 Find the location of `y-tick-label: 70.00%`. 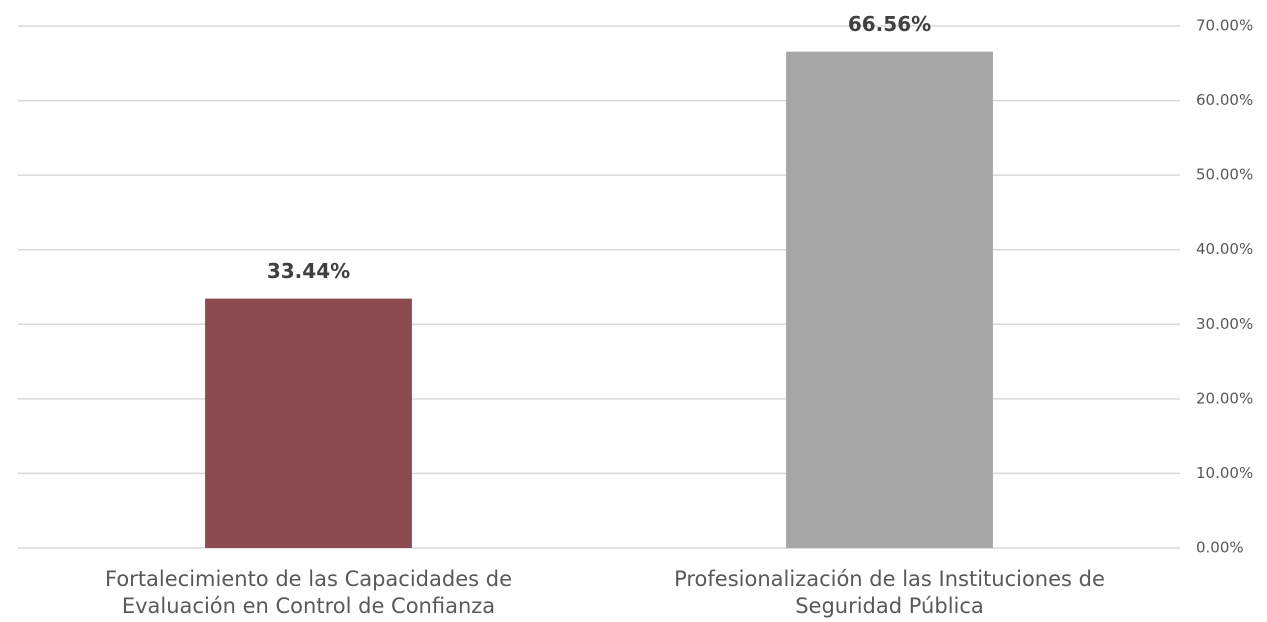

y-tick-label: 70.00% is located at coordinates (1224, 26).